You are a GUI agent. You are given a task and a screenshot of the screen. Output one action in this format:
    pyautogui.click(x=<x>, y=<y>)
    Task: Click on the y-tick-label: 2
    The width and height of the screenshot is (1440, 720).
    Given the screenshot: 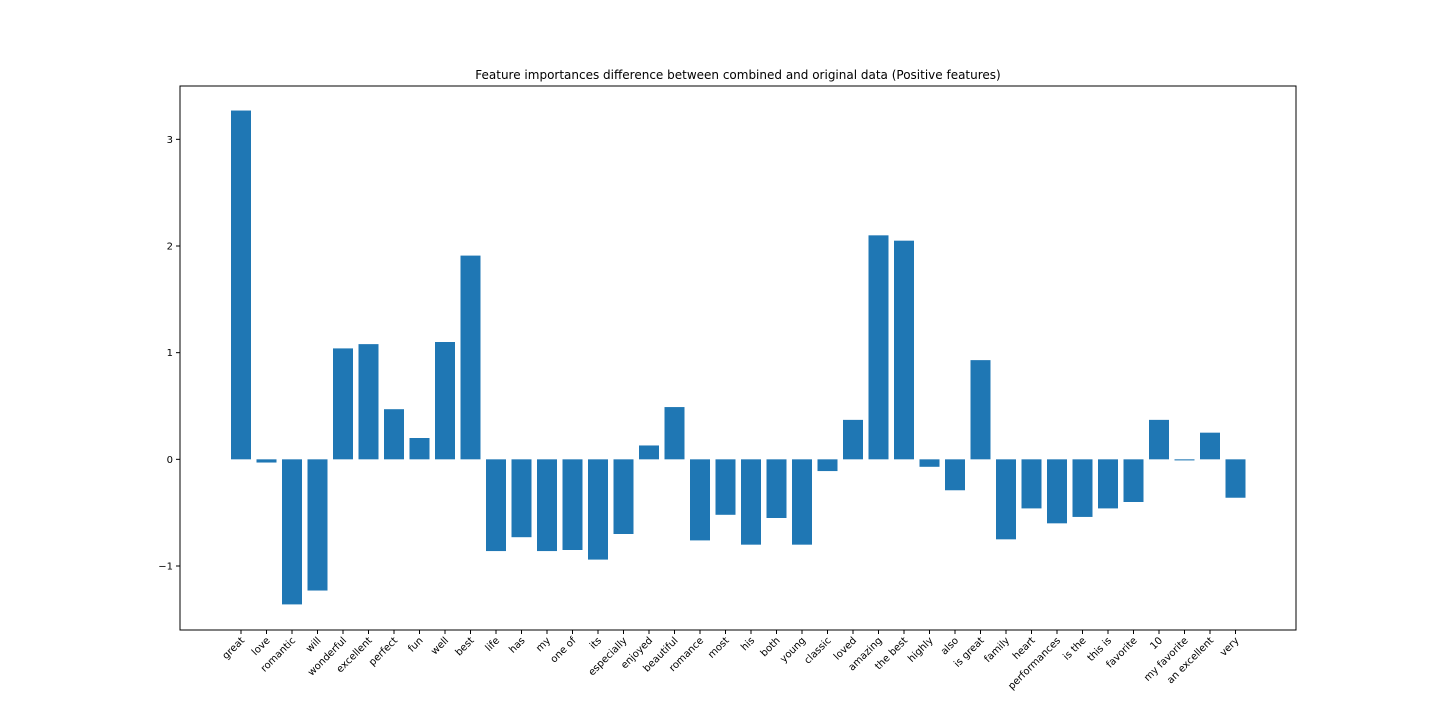 What is the action you would take?
    pyautogui.click(x=170, y=247)
    